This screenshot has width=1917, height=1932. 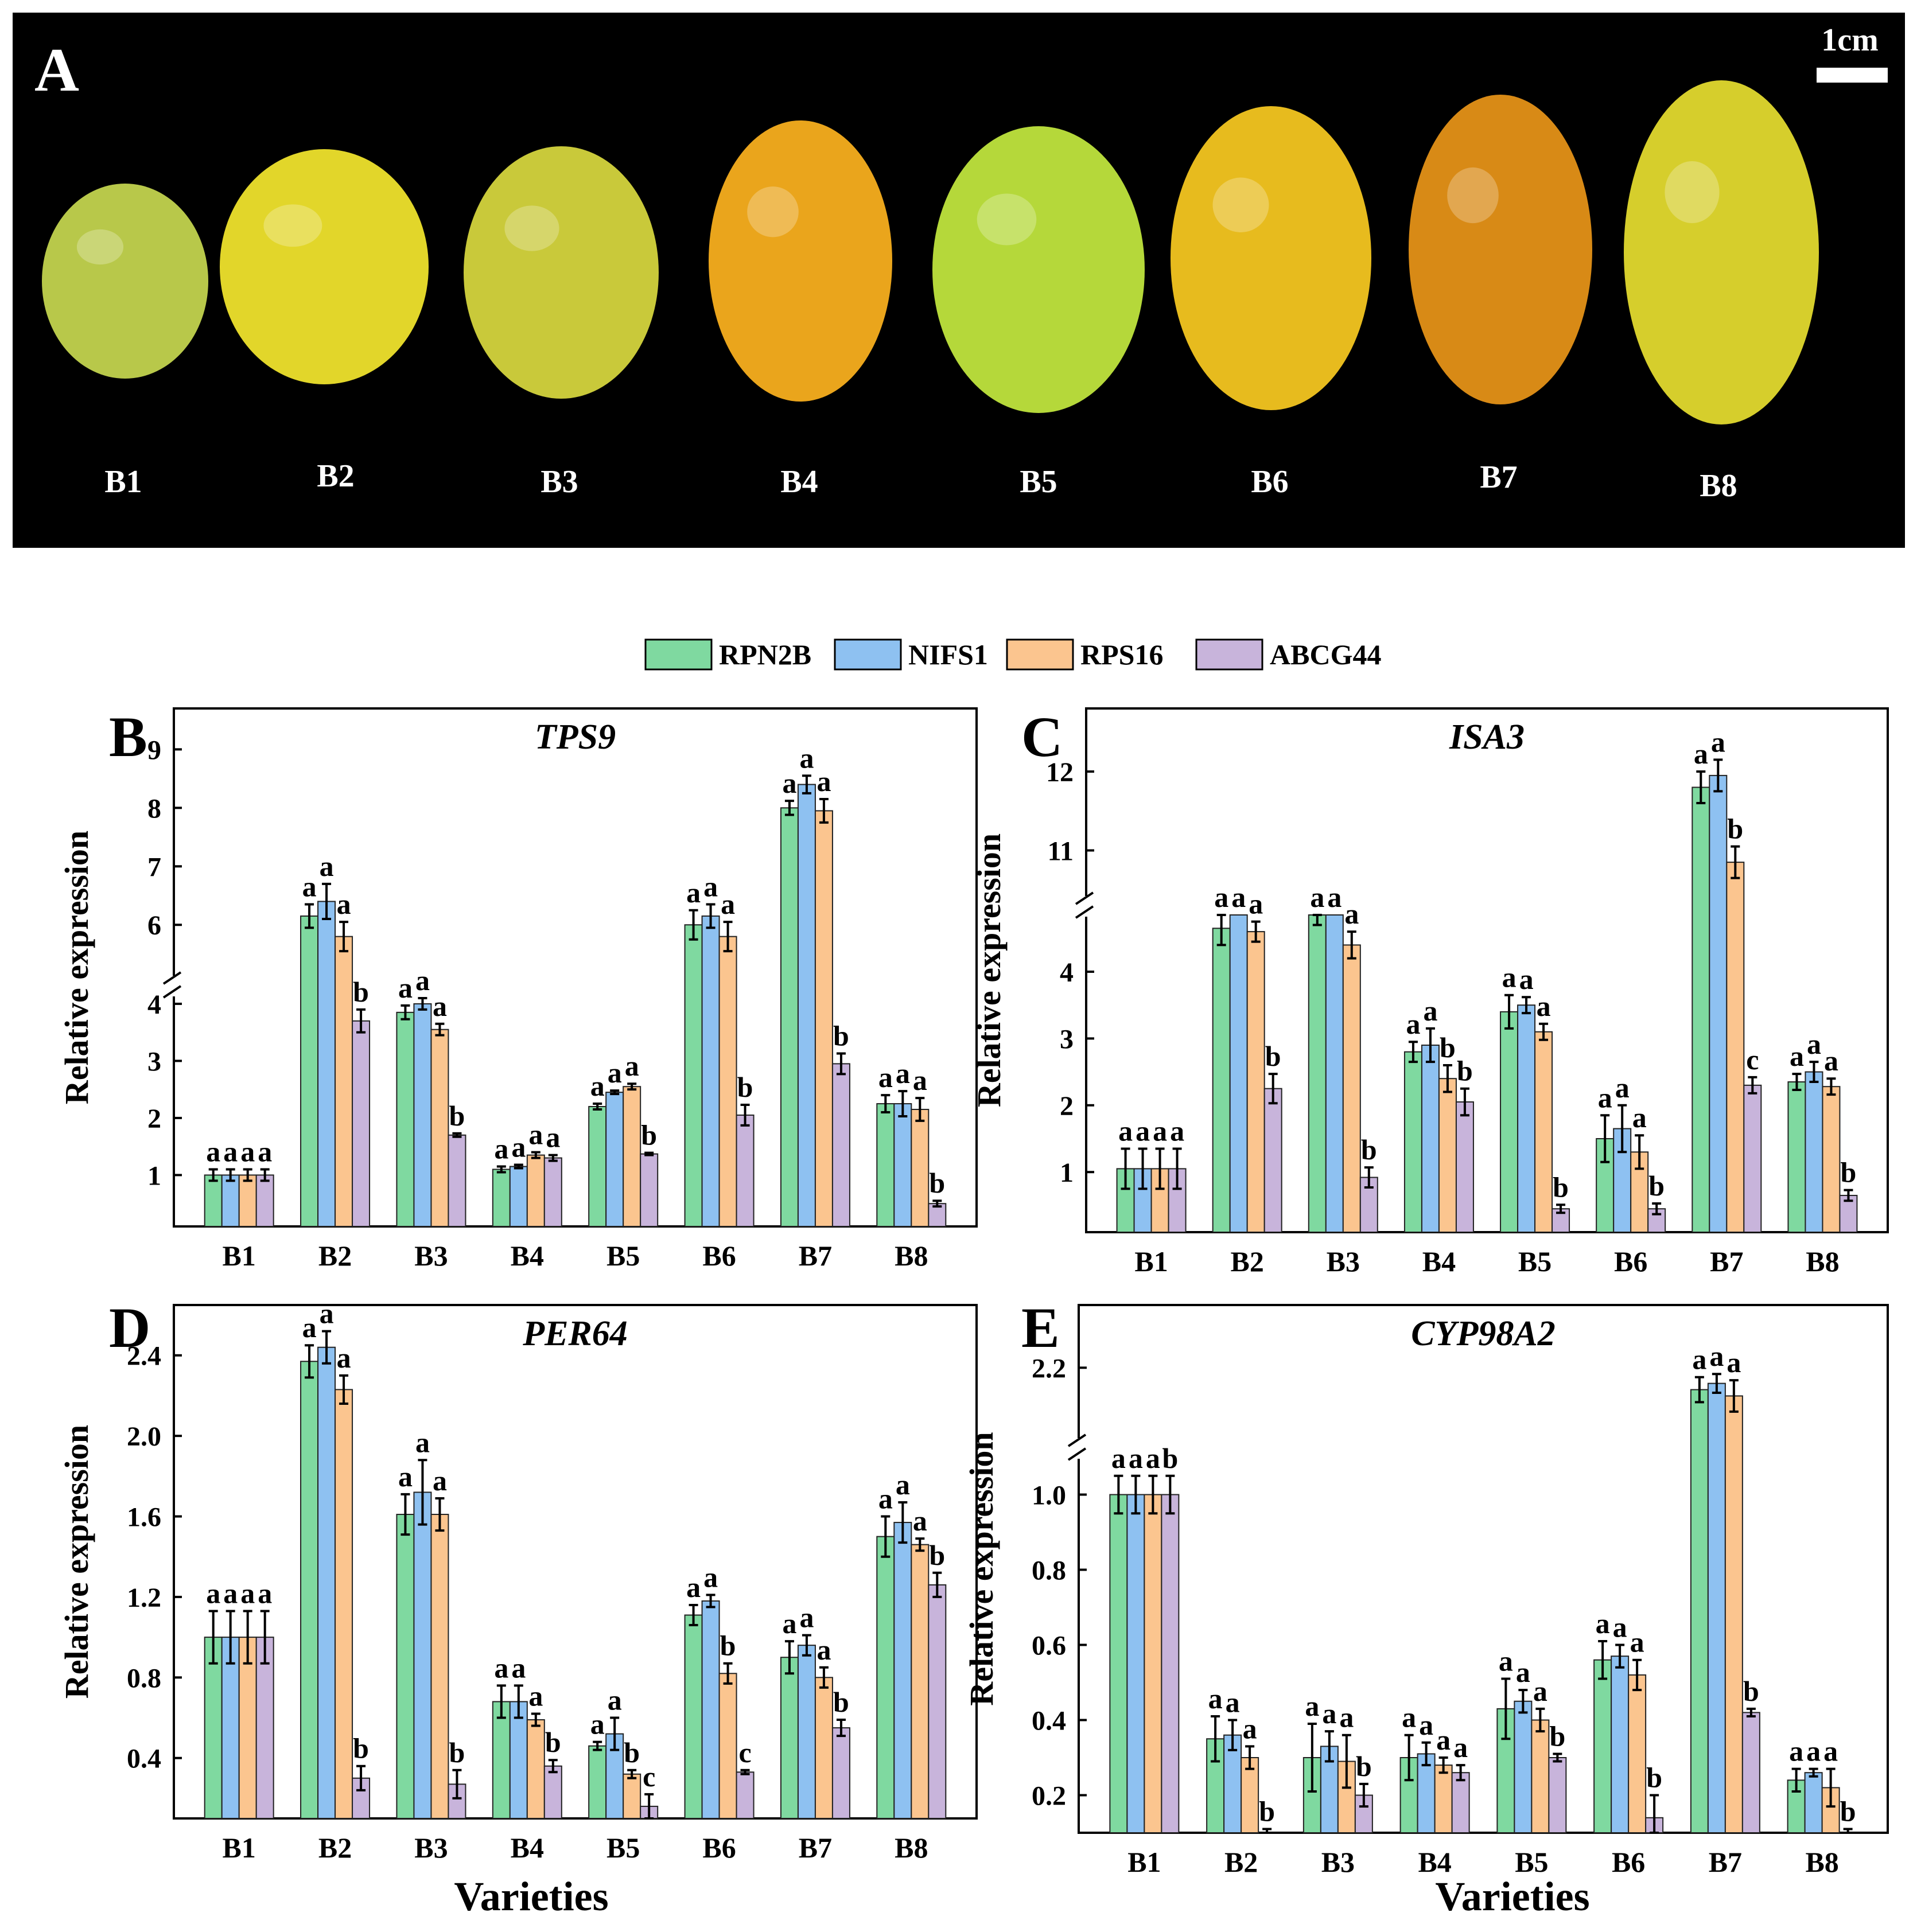 What do you see at coordinates (56, 70) in the screenshot?
I see `panel-a-letter: A` at bounding box center [56, 70].